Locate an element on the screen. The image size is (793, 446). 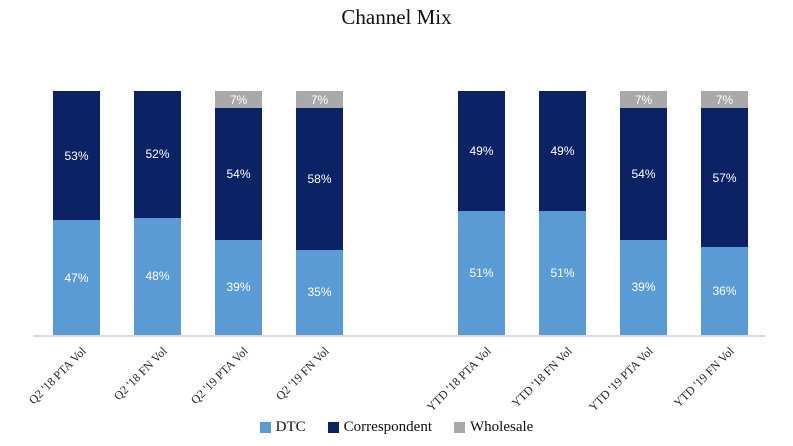
bar-segment-dtc: 35% is located at coordinates (319, 292).